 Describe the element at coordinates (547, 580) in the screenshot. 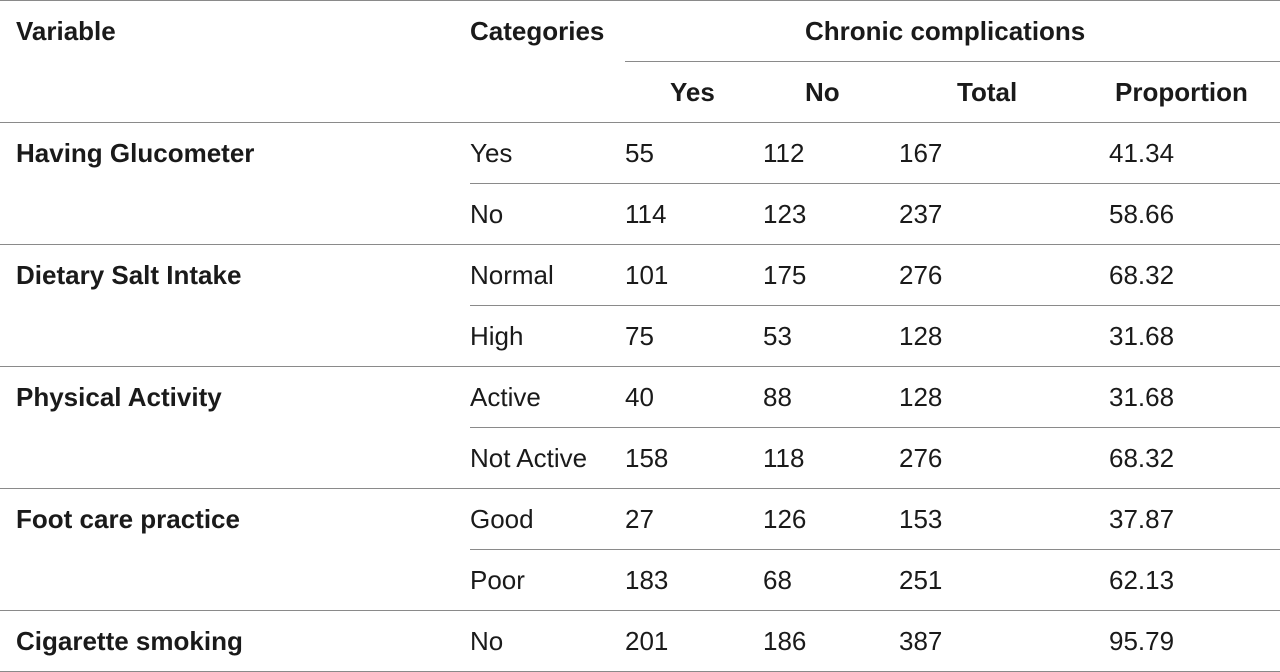

I see `category-cell: Poor` at that location.